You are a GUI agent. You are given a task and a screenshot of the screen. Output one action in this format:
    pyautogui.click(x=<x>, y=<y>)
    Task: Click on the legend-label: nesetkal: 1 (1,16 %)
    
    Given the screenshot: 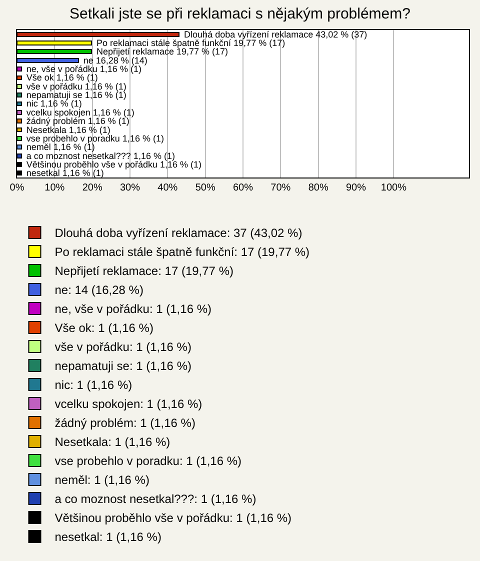 What is the action you would take?
    pyautogui.click(x=108, y=537)
    